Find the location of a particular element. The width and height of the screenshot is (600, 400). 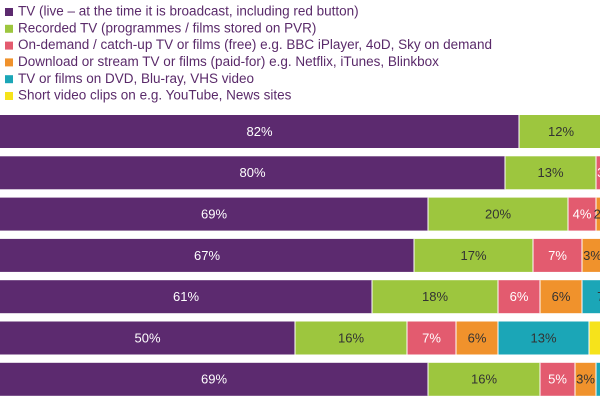

value-label: 17% is located at coordinates (473, 255).